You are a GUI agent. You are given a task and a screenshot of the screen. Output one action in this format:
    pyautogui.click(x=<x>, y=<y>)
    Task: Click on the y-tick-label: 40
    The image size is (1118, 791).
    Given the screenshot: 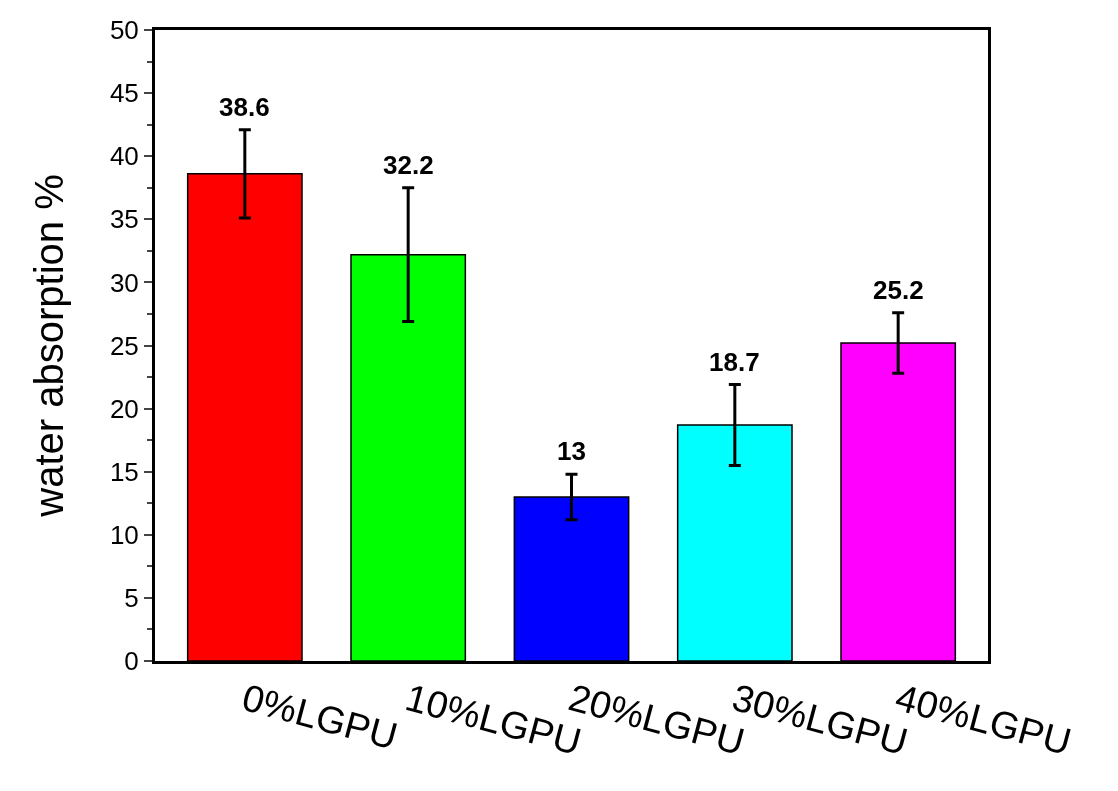 What is the action you would take?
    pyautogui.click(x=124, y=156)
    